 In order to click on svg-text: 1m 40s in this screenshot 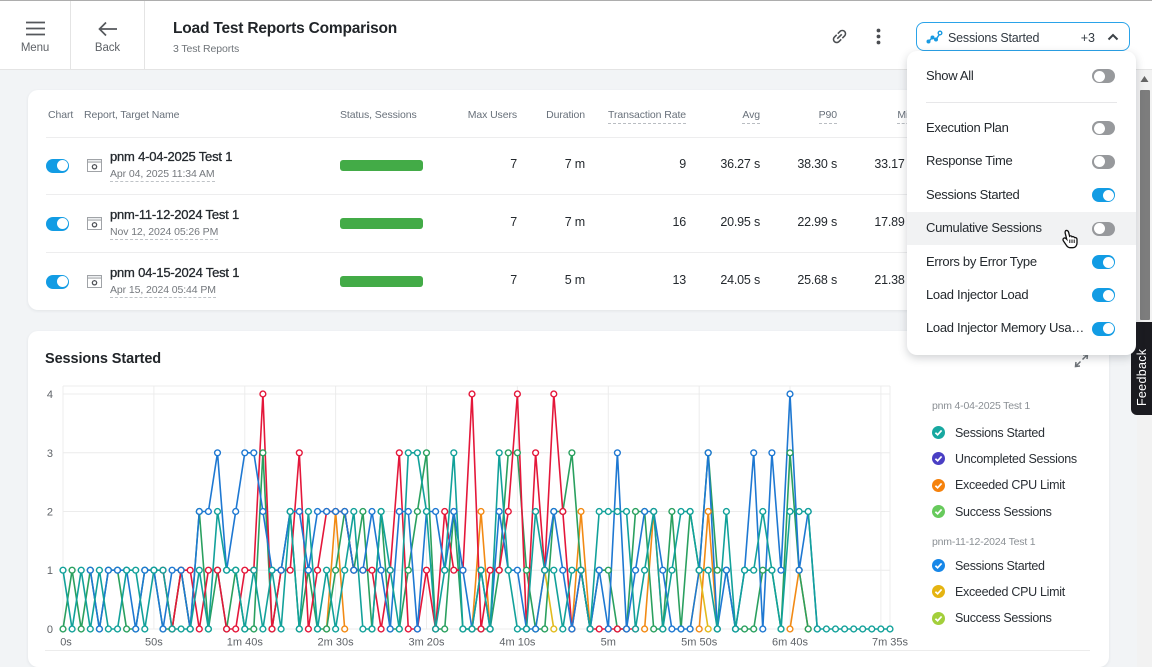, I will do `click(245, 643)`.